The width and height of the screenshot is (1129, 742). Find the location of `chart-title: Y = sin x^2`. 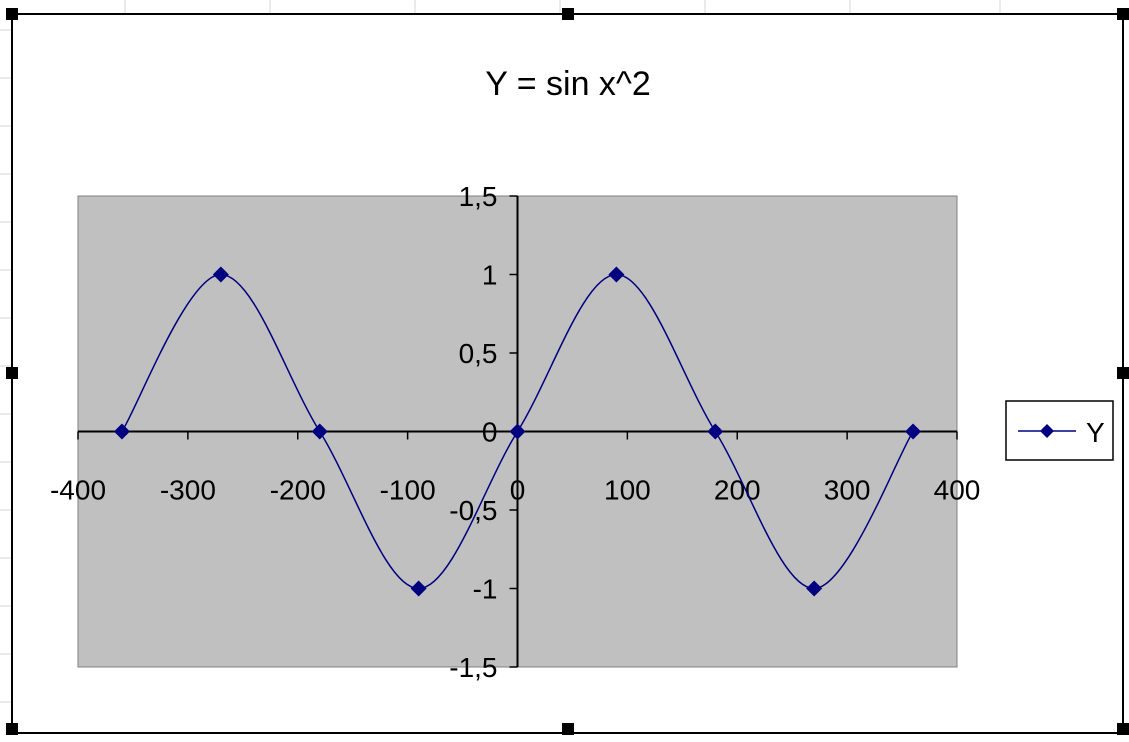

chart-title: Y = sin x^2 is located at coordinates (568, 84).